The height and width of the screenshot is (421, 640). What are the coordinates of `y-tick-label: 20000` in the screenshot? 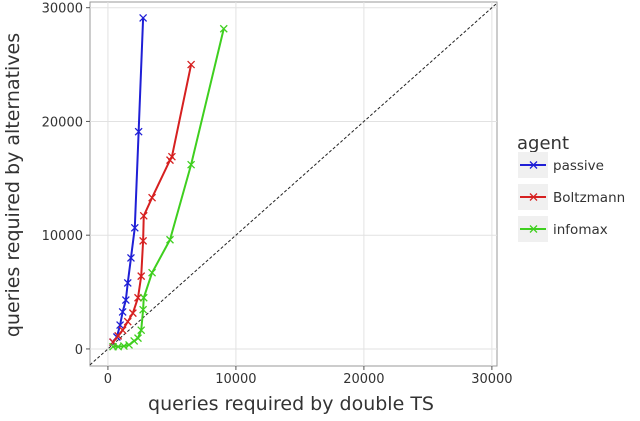 It's located at (62, 122).